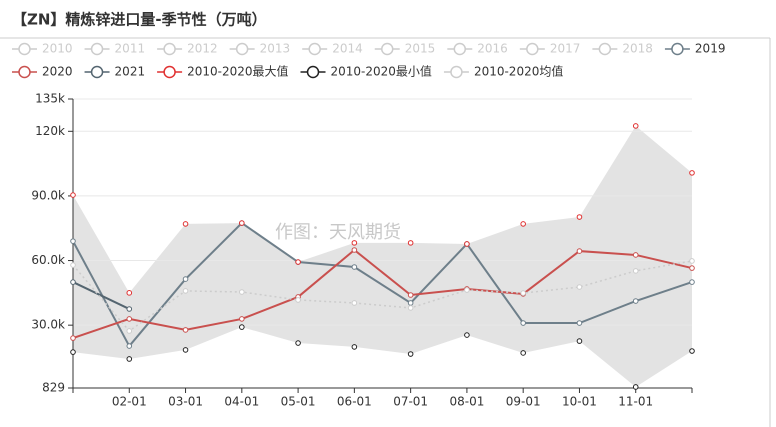  What do you see at coordinates (332, 49) in the screenshot?
I see `legend-item: 2014` at bounding box center [332, 49].